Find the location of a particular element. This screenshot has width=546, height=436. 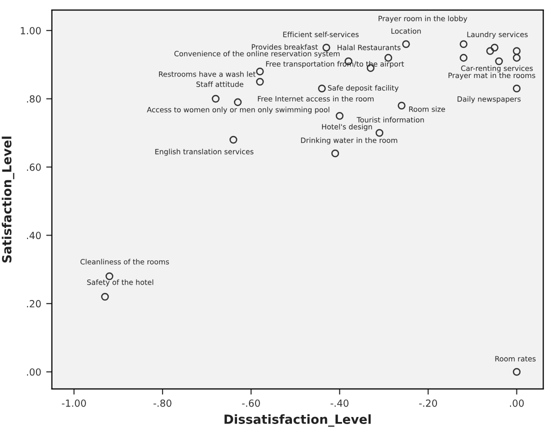

y-tick-label: .80 is located at coordinates (34, 99).